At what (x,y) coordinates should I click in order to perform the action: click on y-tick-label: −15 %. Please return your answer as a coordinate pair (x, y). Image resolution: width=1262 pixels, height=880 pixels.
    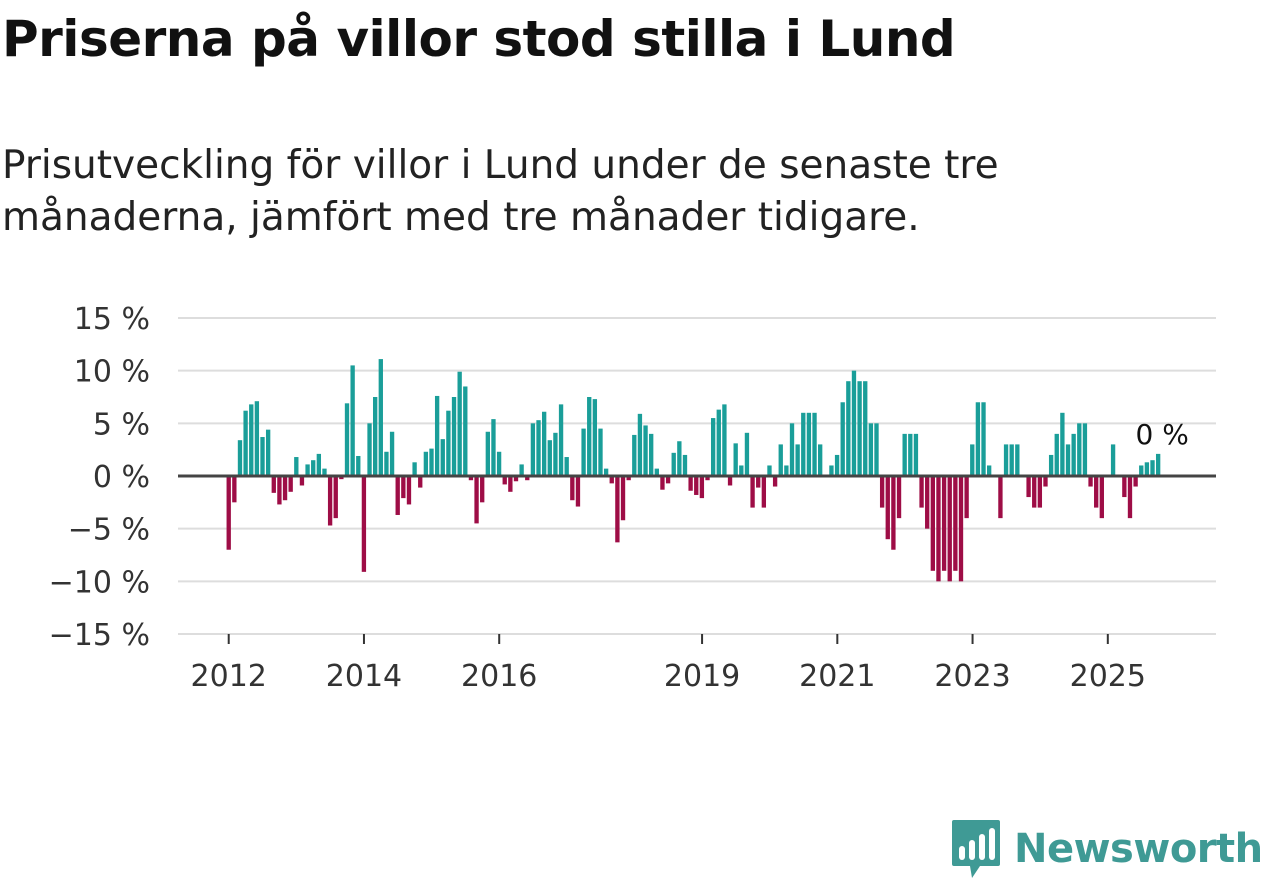
    Looking at the image, I should click on (99, 635).